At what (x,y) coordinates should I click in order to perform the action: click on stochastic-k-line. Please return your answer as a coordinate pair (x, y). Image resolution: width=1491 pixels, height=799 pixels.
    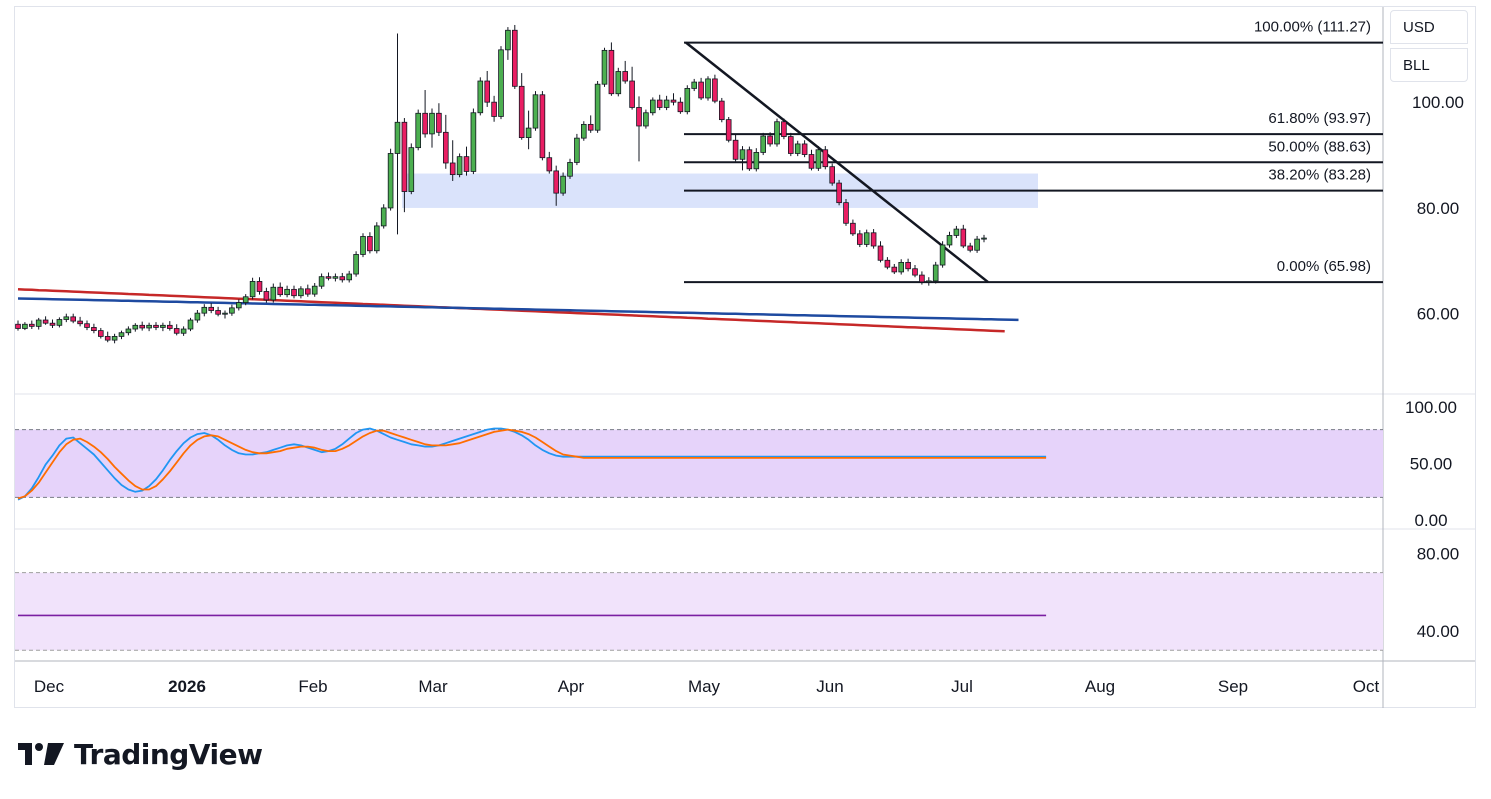
    Looking at the image, I should click on (532, 464).